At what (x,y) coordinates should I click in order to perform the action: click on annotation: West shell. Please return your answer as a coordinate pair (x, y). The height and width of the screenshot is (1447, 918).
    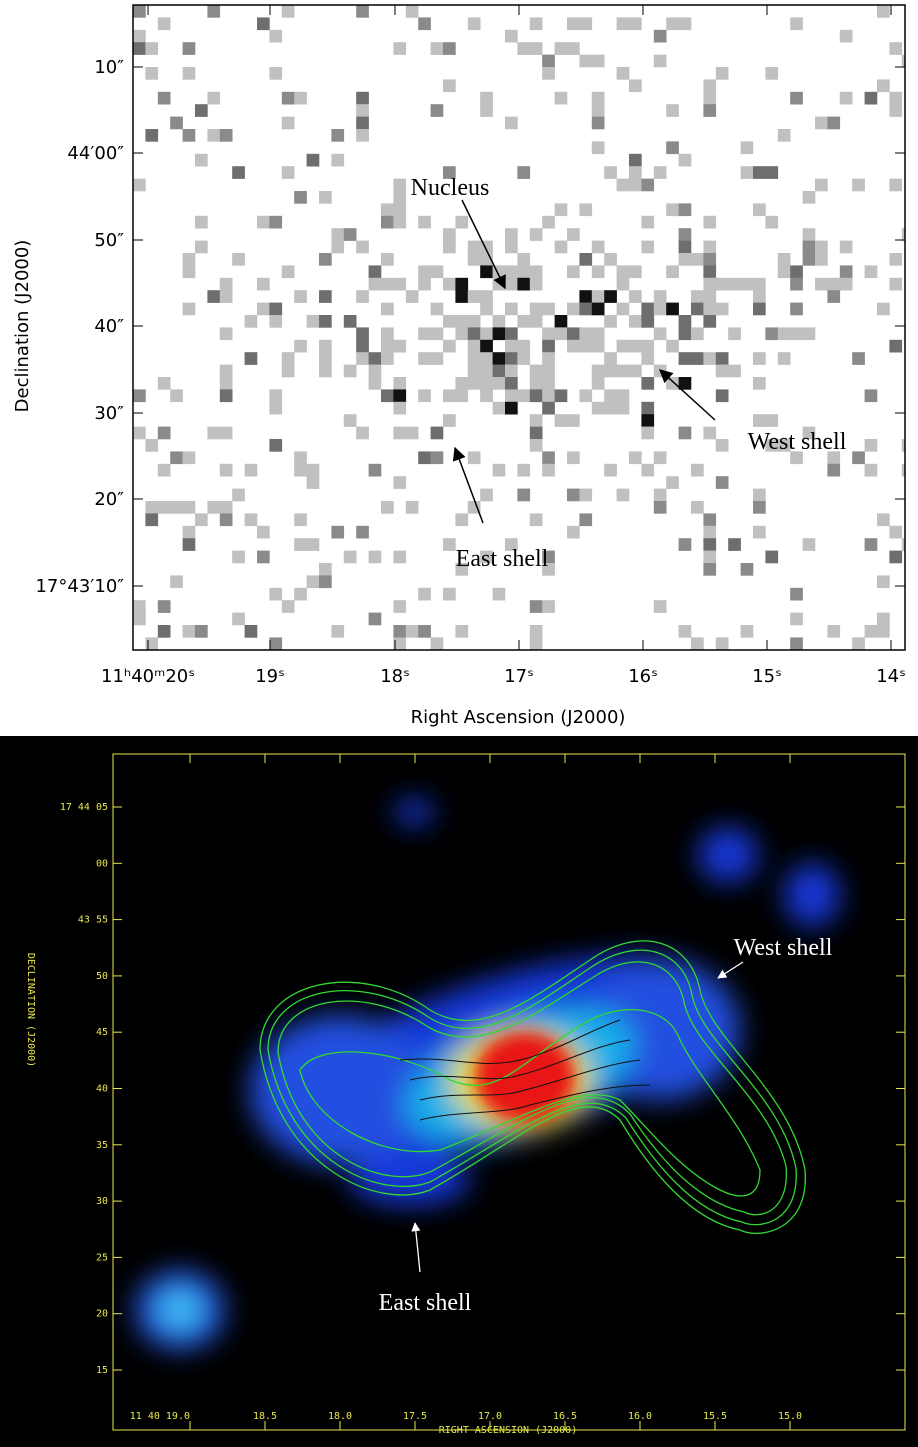
    Looking at the image, I should click on (783, 948).